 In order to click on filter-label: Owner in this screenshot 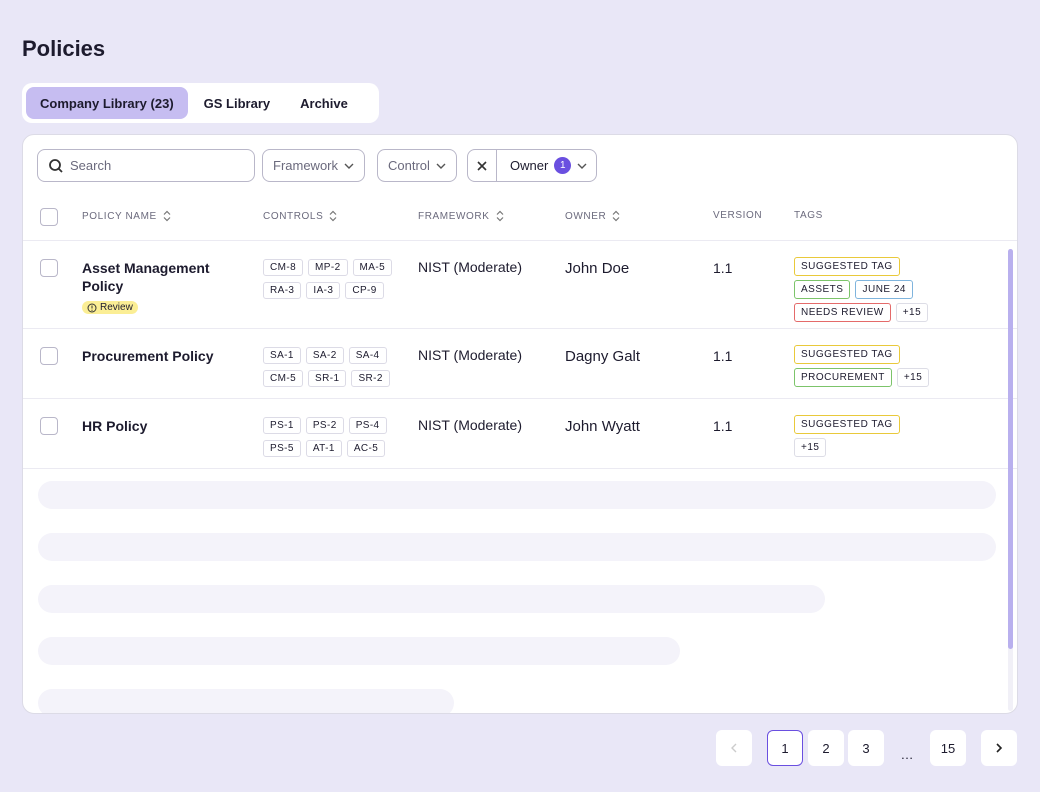, I will do `click(529, 165)`.